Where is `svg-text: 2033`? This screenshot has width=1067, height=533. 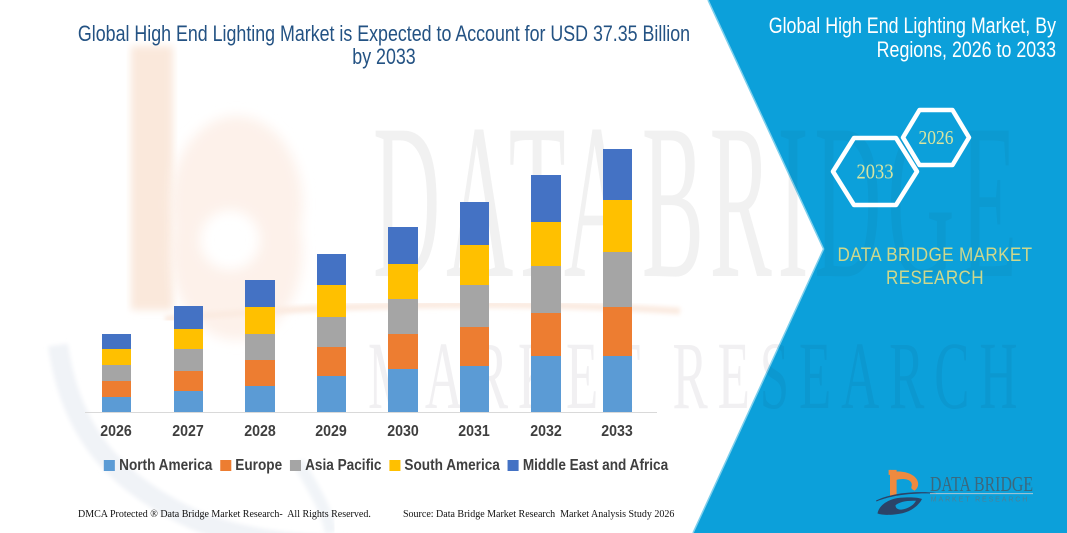
svg-text: 2033 is located at coordinates (875, 172).